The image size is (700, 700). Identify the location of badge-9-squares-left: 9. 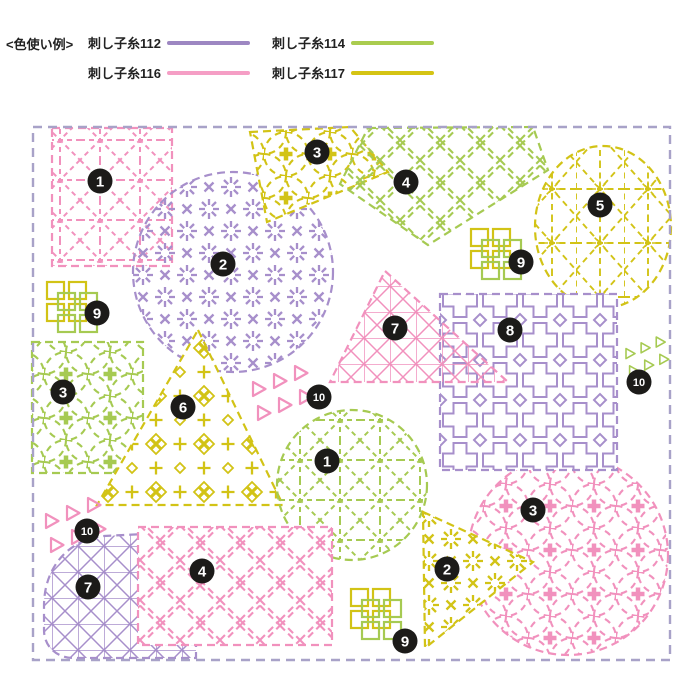
(97, 313).